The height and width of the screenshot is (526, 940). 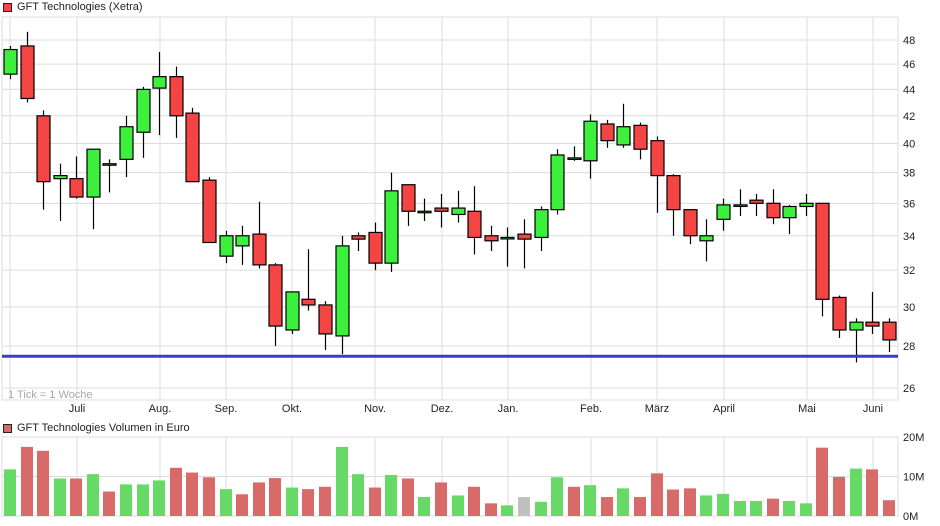 I want to click on month-label: Mai, so click(x=807, y=409).